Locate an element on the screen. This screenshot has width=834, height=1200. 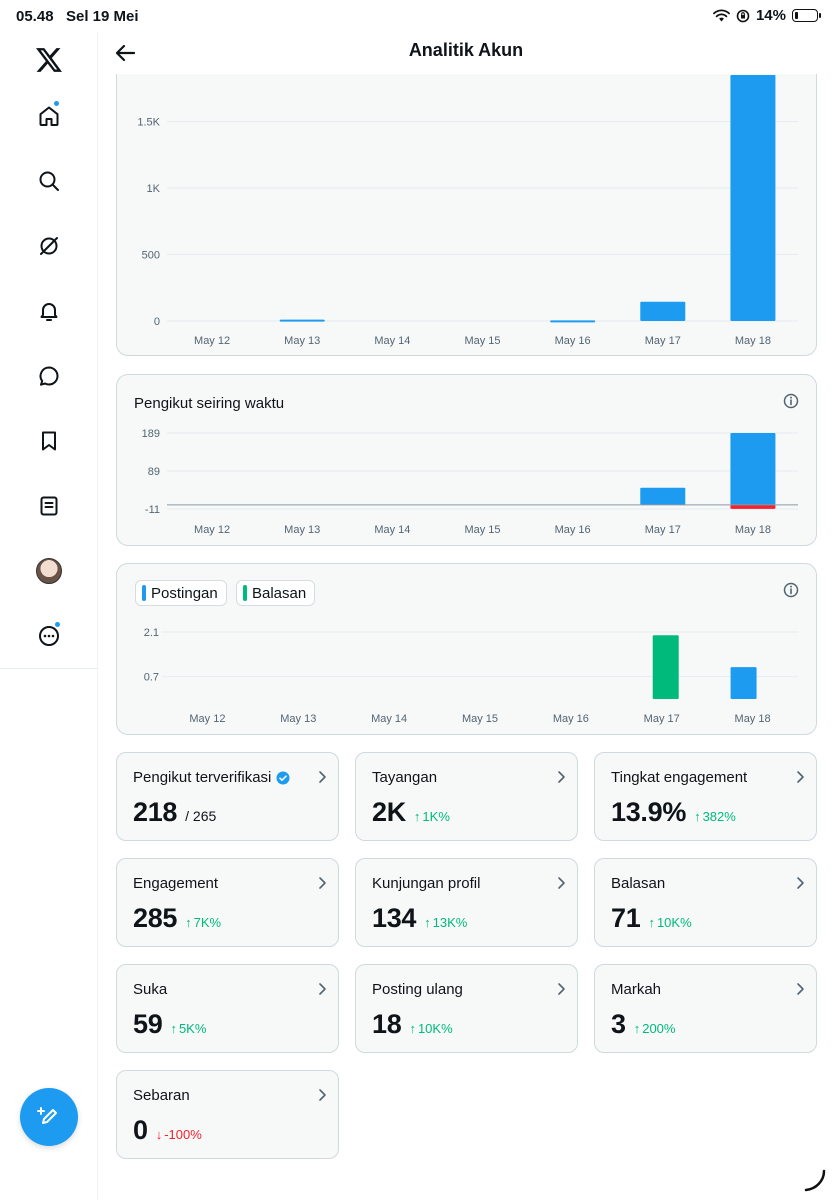
metric-label: Pengikut terverifikasi is located at coordinates (211, 777).